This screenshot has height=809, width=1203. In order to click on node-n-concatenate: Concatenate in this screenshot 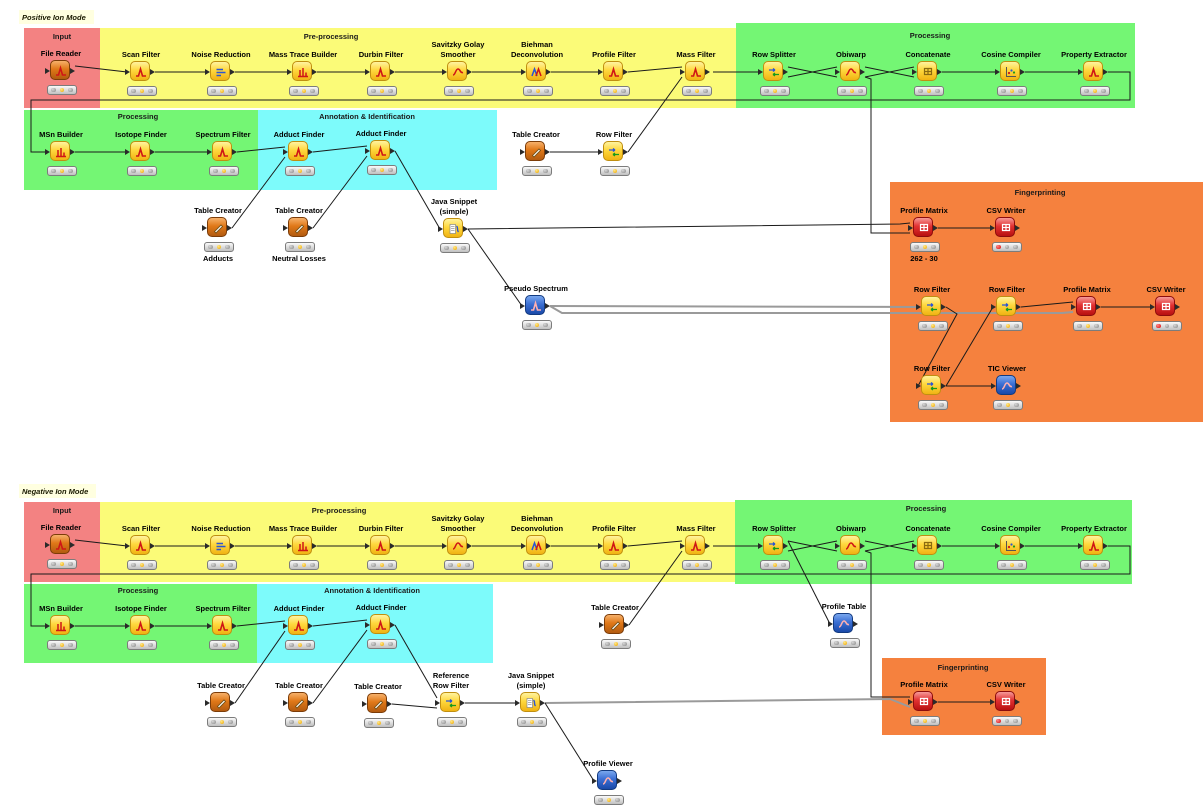, I will do `click(928, 547)`.